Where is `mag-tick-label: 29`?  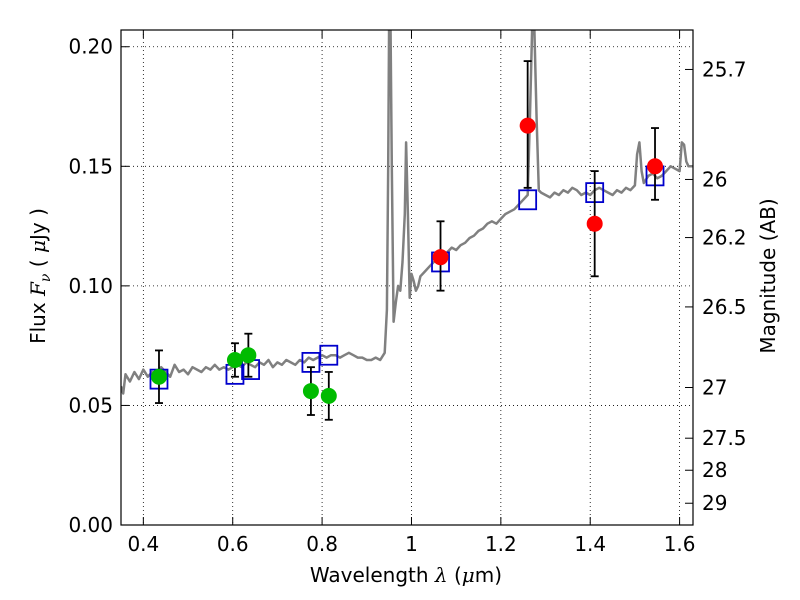 mag-tick-label: 29 is located at coordinates (714, 503).